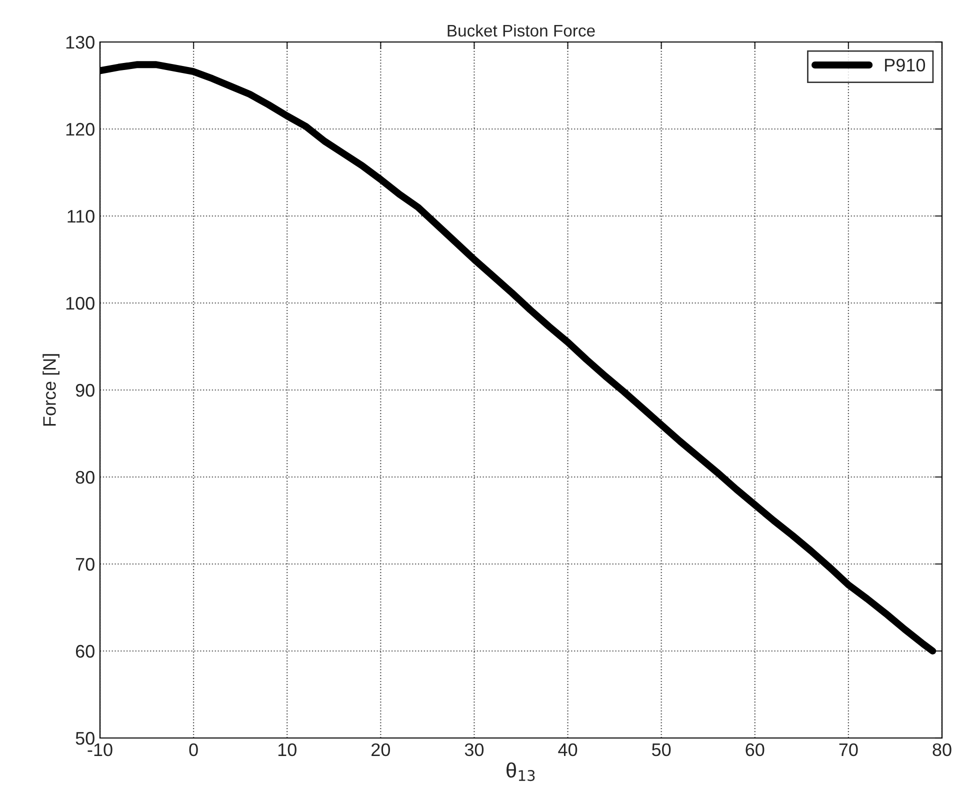  What do you see at coordinates (85, 738) in the screenshot?
I see `y-tick-label: 50` at bounding box center [85, 738].